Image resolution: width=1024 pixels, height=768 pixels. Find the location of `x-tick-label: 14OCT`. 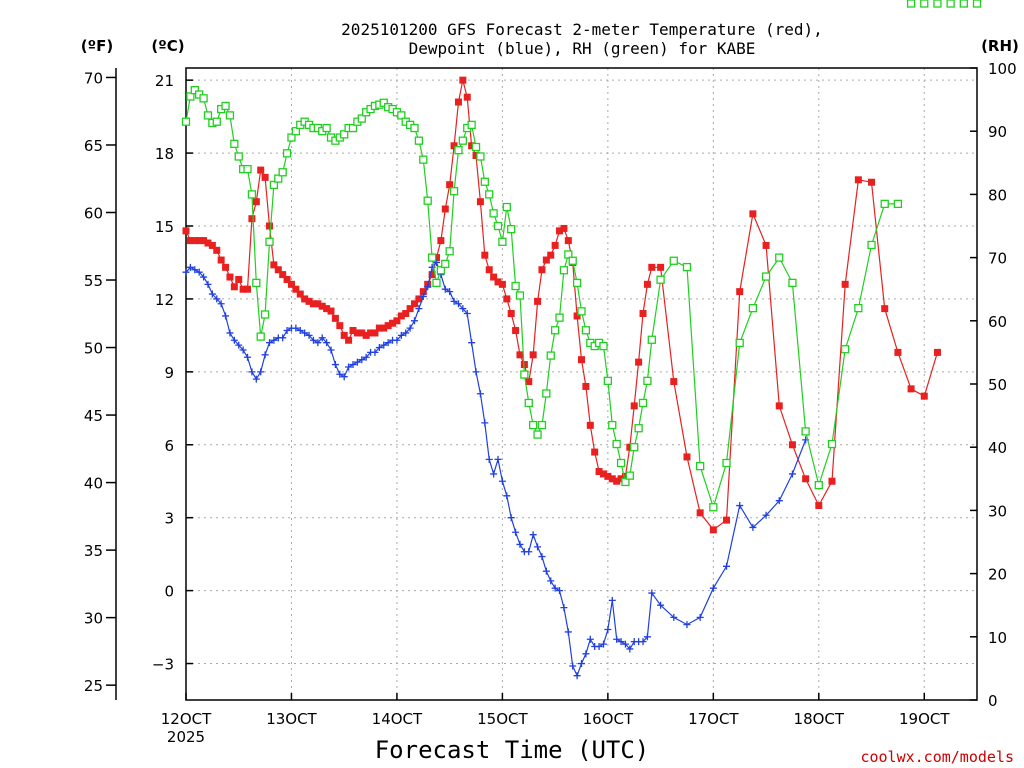

x-tick-label: 14OCT is located at coordinates (397, 719).